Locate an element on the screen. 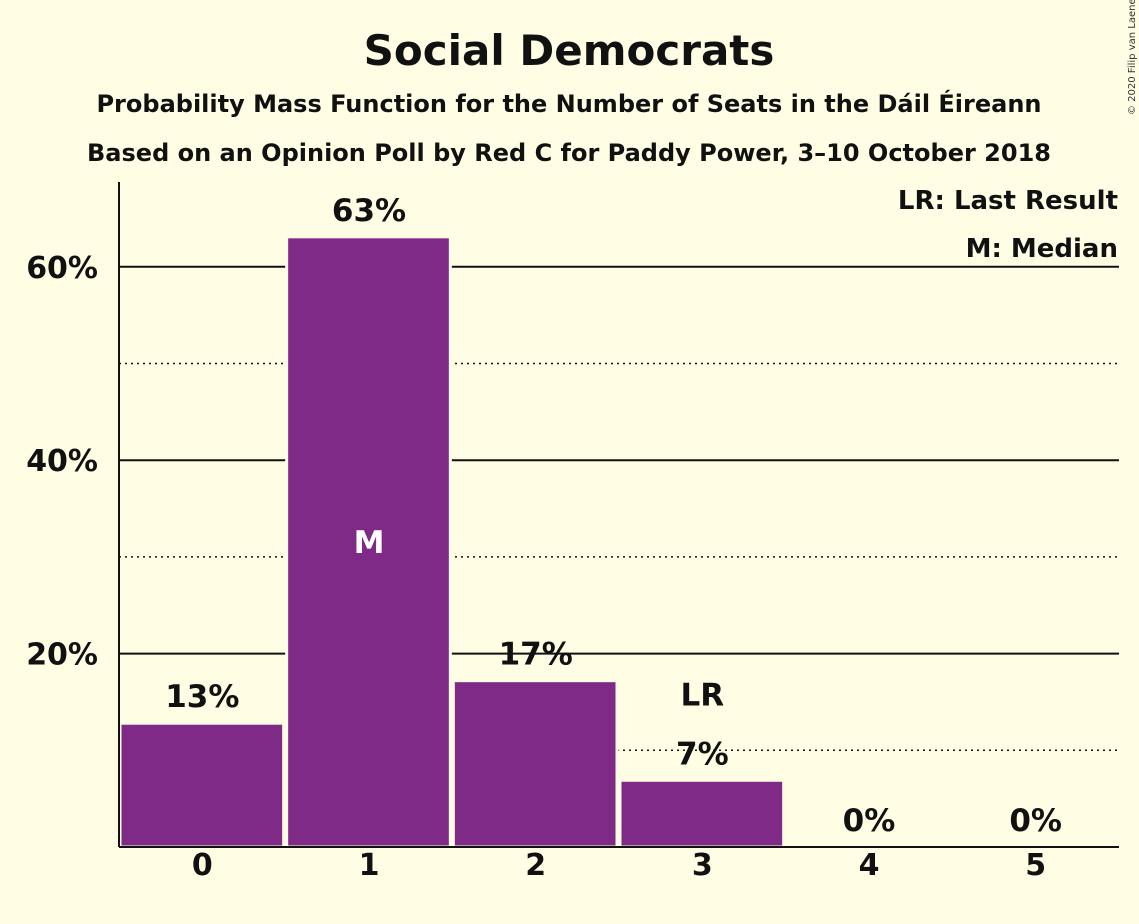 The height and width of the screenshot is (924, 1139). bar-value-label: 63% is located at coordinates (369, 211).